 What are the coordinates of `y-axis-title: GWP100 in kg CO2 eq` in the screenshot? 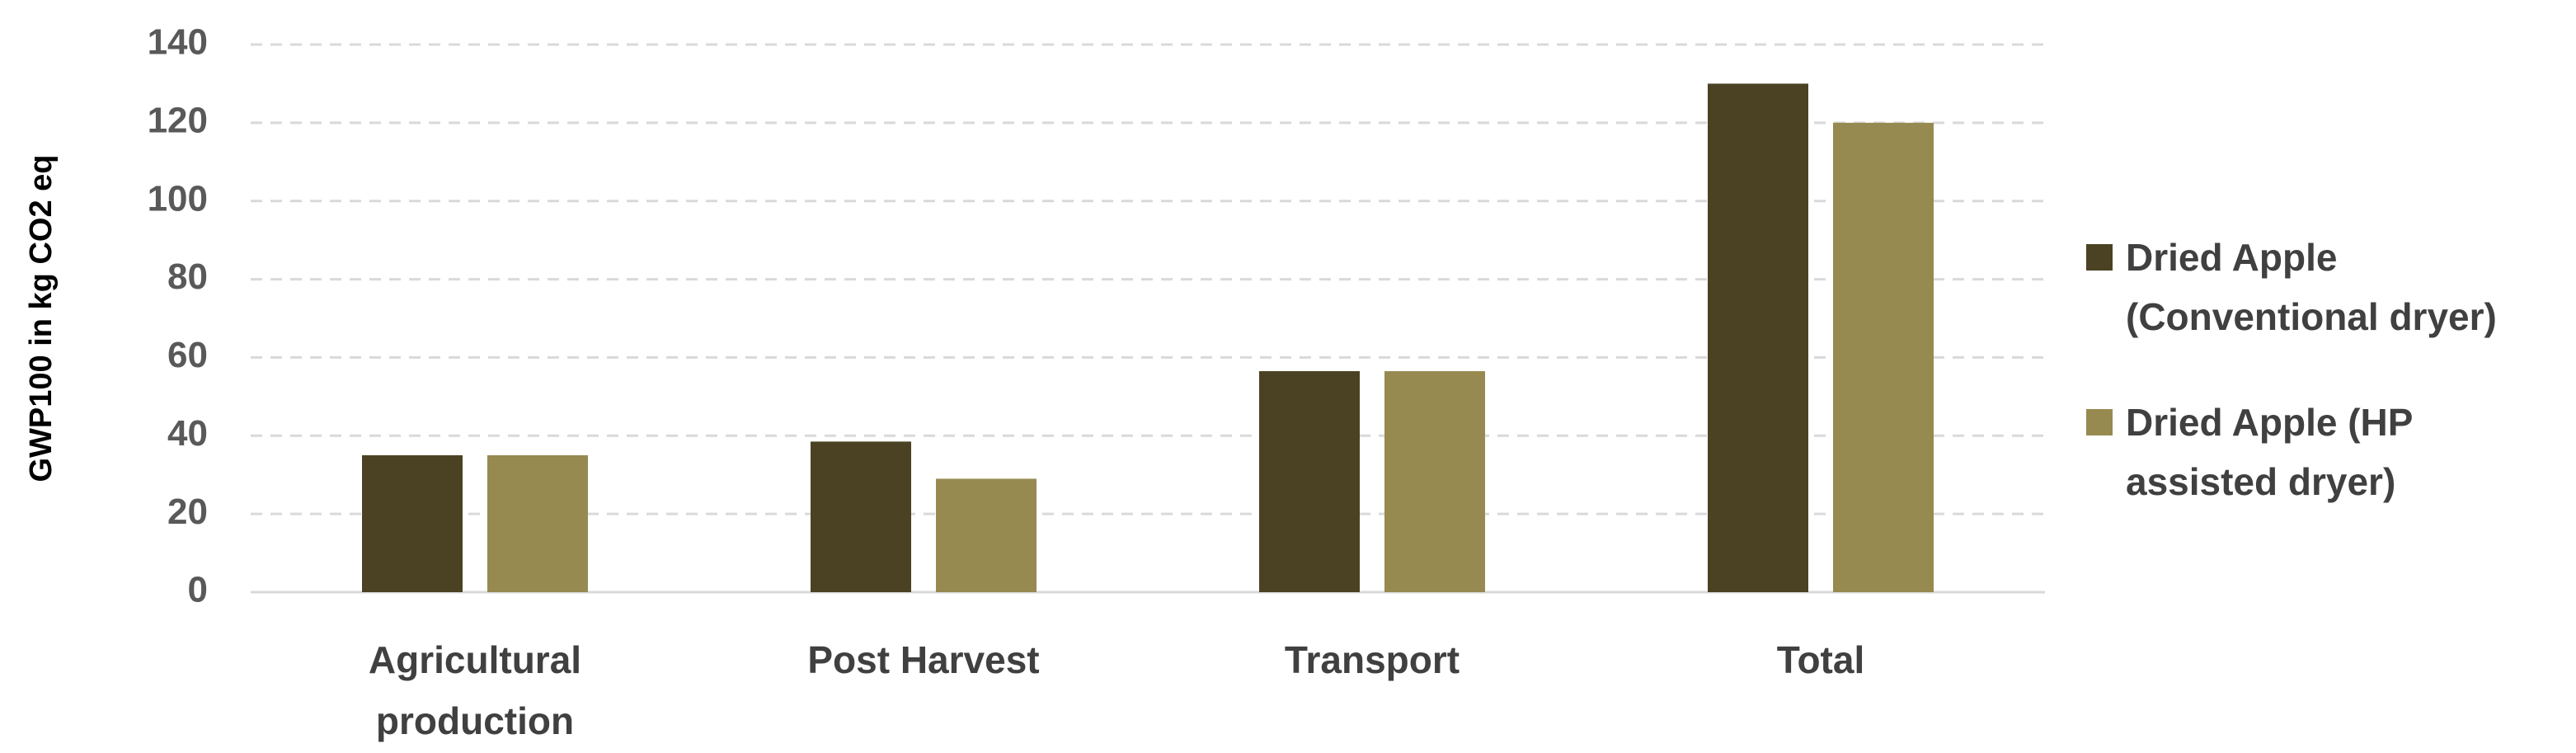 It's located at (41, 318).